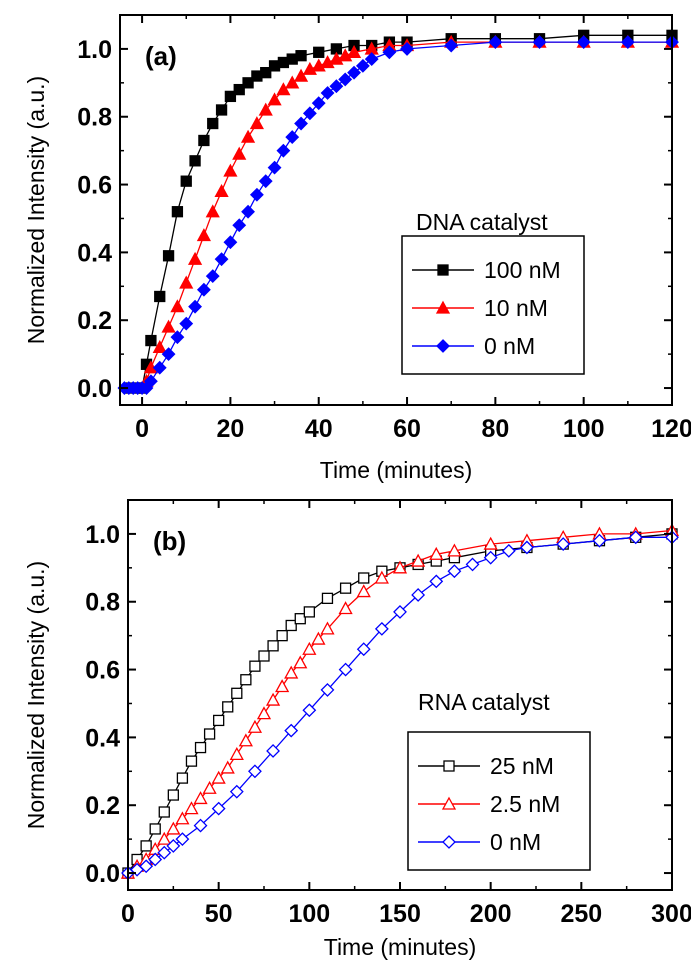  Describe the element at coordinates (671, 914) in the screenshot. I see `x-tick-label: 300` at that location.